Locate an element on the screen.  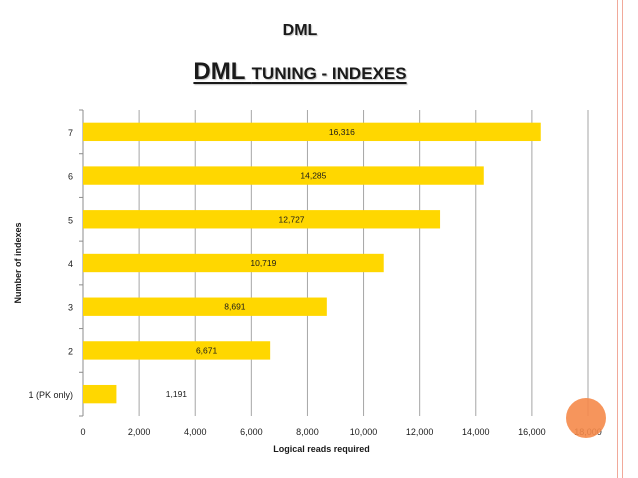
x-tick-label: 4,000 is located at coordinates (195, 432).